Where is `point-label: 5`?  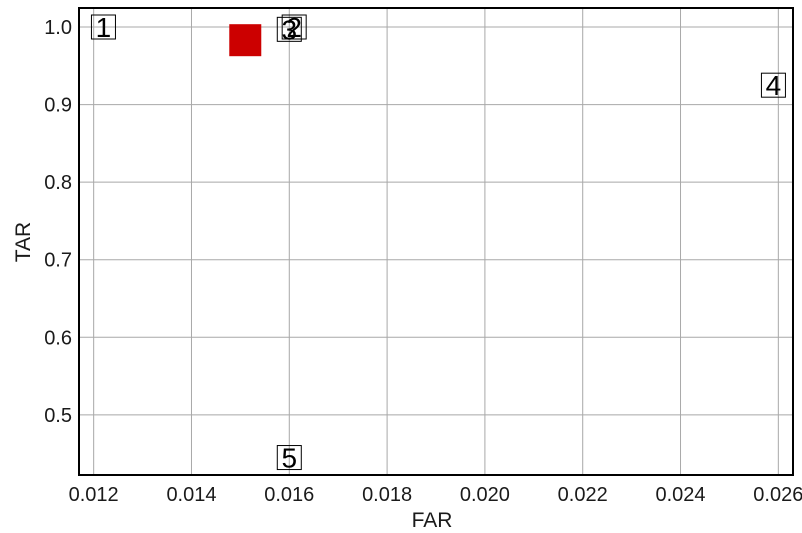
point-label: 5 is located at coordinates (289, 458).